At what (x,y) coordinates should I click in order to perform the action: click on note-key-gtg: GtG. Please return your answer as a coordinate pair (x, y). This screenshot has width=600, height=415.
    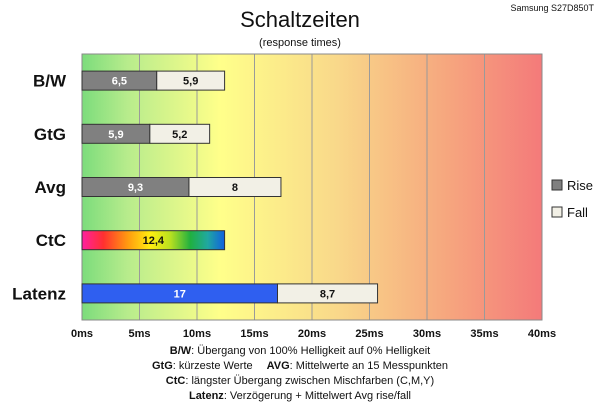
    Looking at the image, I should click on (162, 366).